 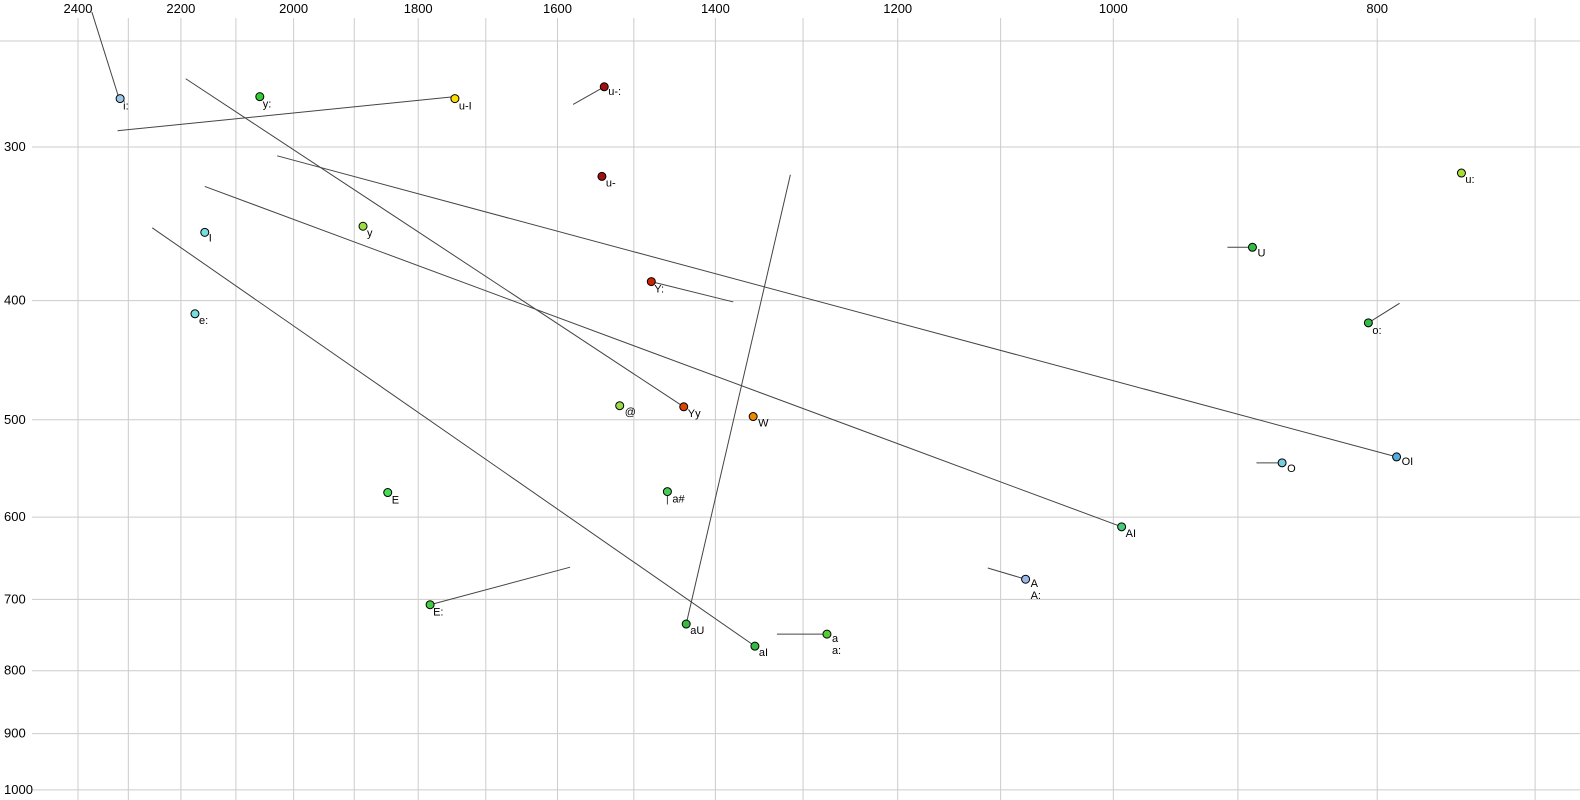 What do you see at coordinates (1026, 579) in the screenshot?
I see `vowel-point-A` at bounding box center [1026, 579].